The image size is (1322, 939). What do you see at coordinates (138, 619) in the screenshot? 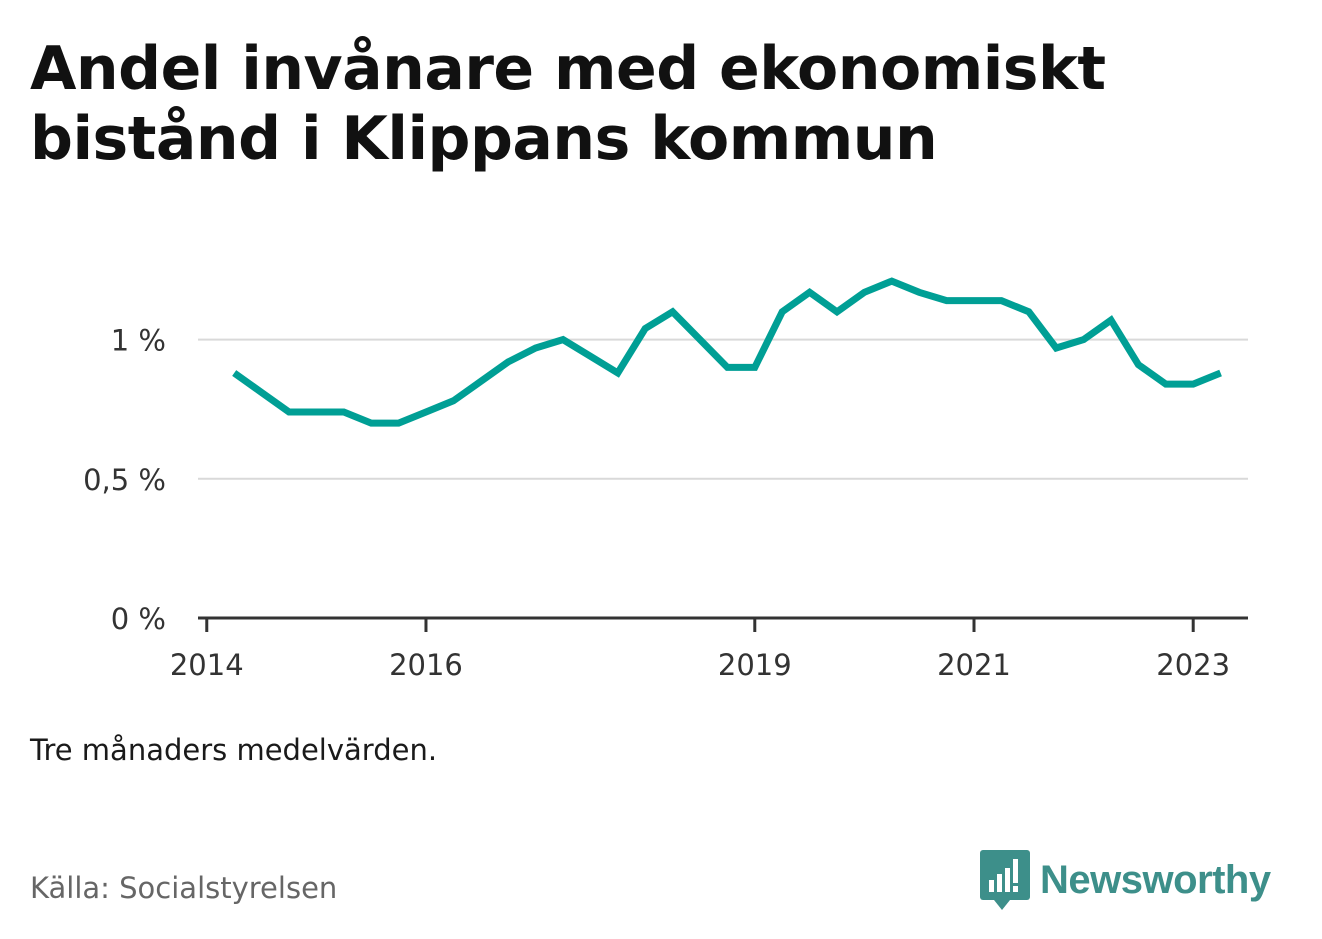
I see `y-tick-label: 0 %` at bounding box center [138, 619].